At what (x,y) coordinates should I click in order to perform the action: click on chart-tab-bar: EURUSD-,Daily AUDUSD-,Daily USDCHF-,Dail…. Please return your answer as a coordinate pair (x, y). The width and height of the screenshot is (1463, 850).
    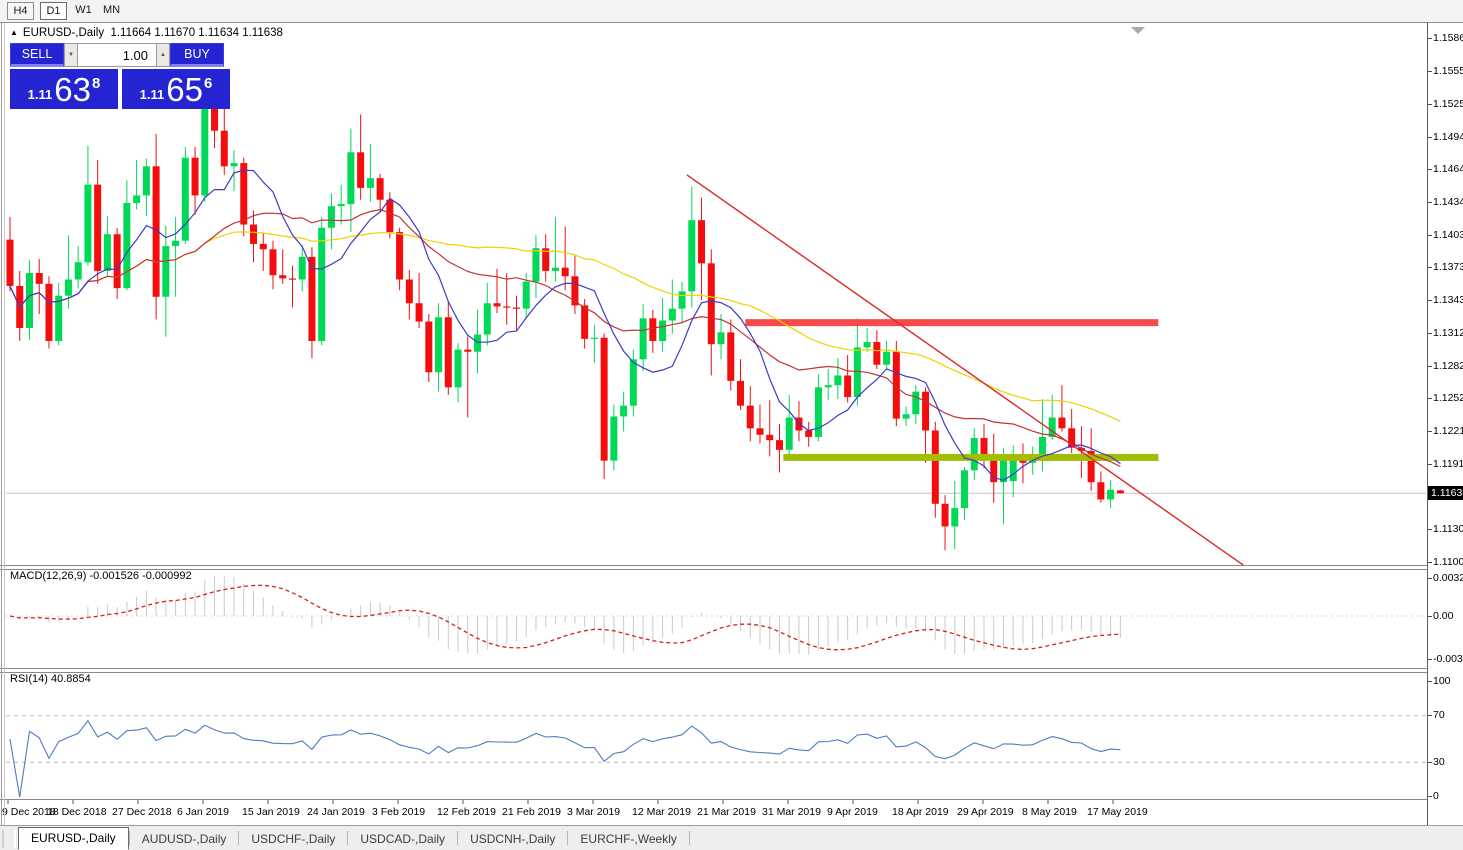
    Looking at the image, I should click on (731, 837).